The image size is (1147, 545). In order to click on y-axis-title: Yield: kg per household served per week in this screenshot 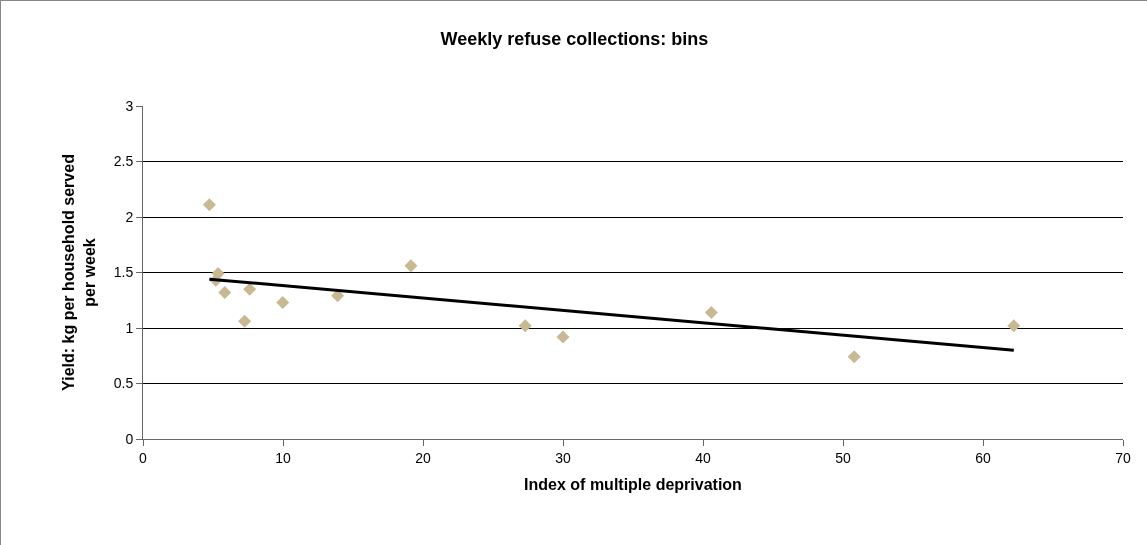, I will do `click(78, 272)`.